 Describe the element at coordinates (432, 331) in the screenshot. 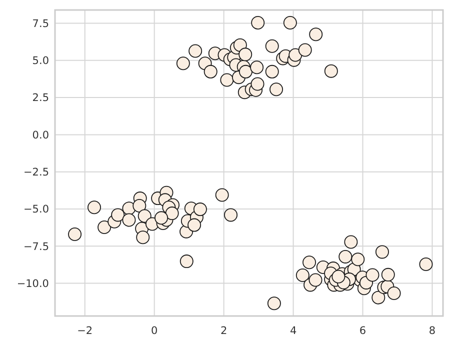

I see `x-tick-label: 8` at that location.